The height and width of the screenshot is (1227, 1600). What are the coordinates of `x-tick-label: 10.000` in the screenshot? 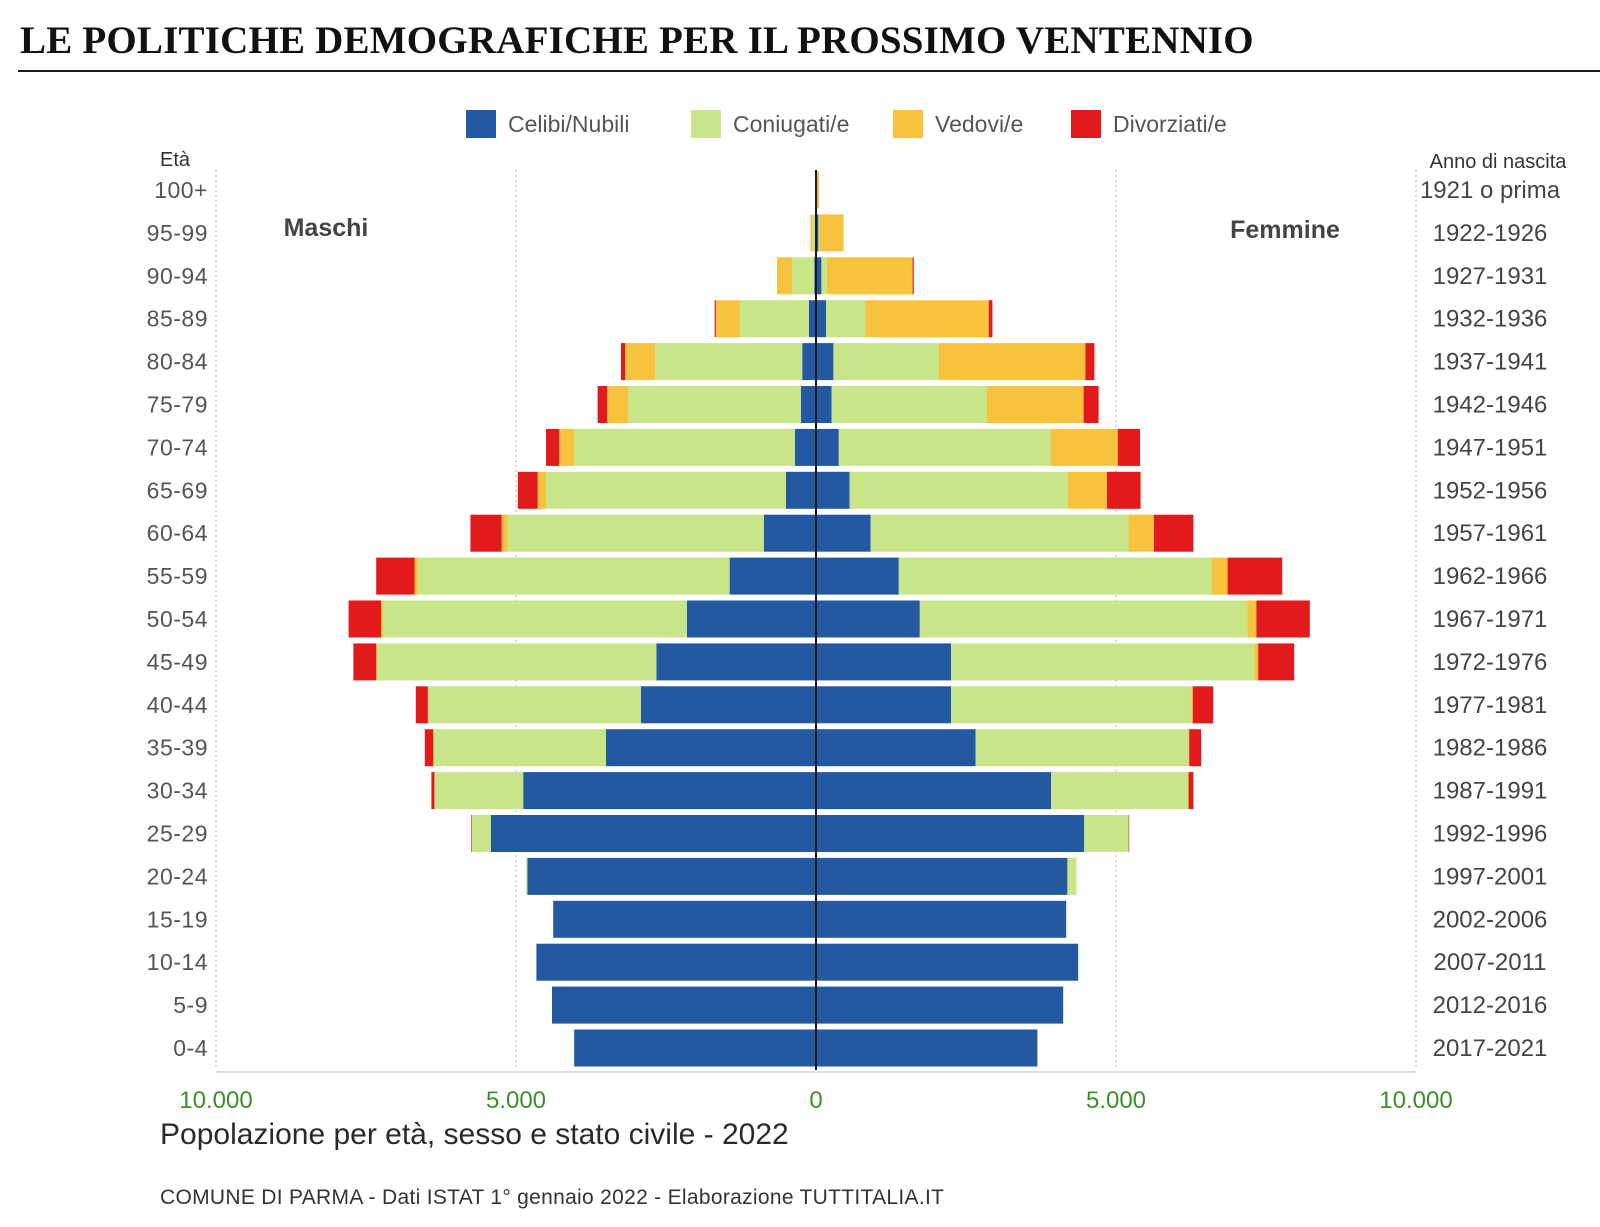 It's located at (215, 1098).